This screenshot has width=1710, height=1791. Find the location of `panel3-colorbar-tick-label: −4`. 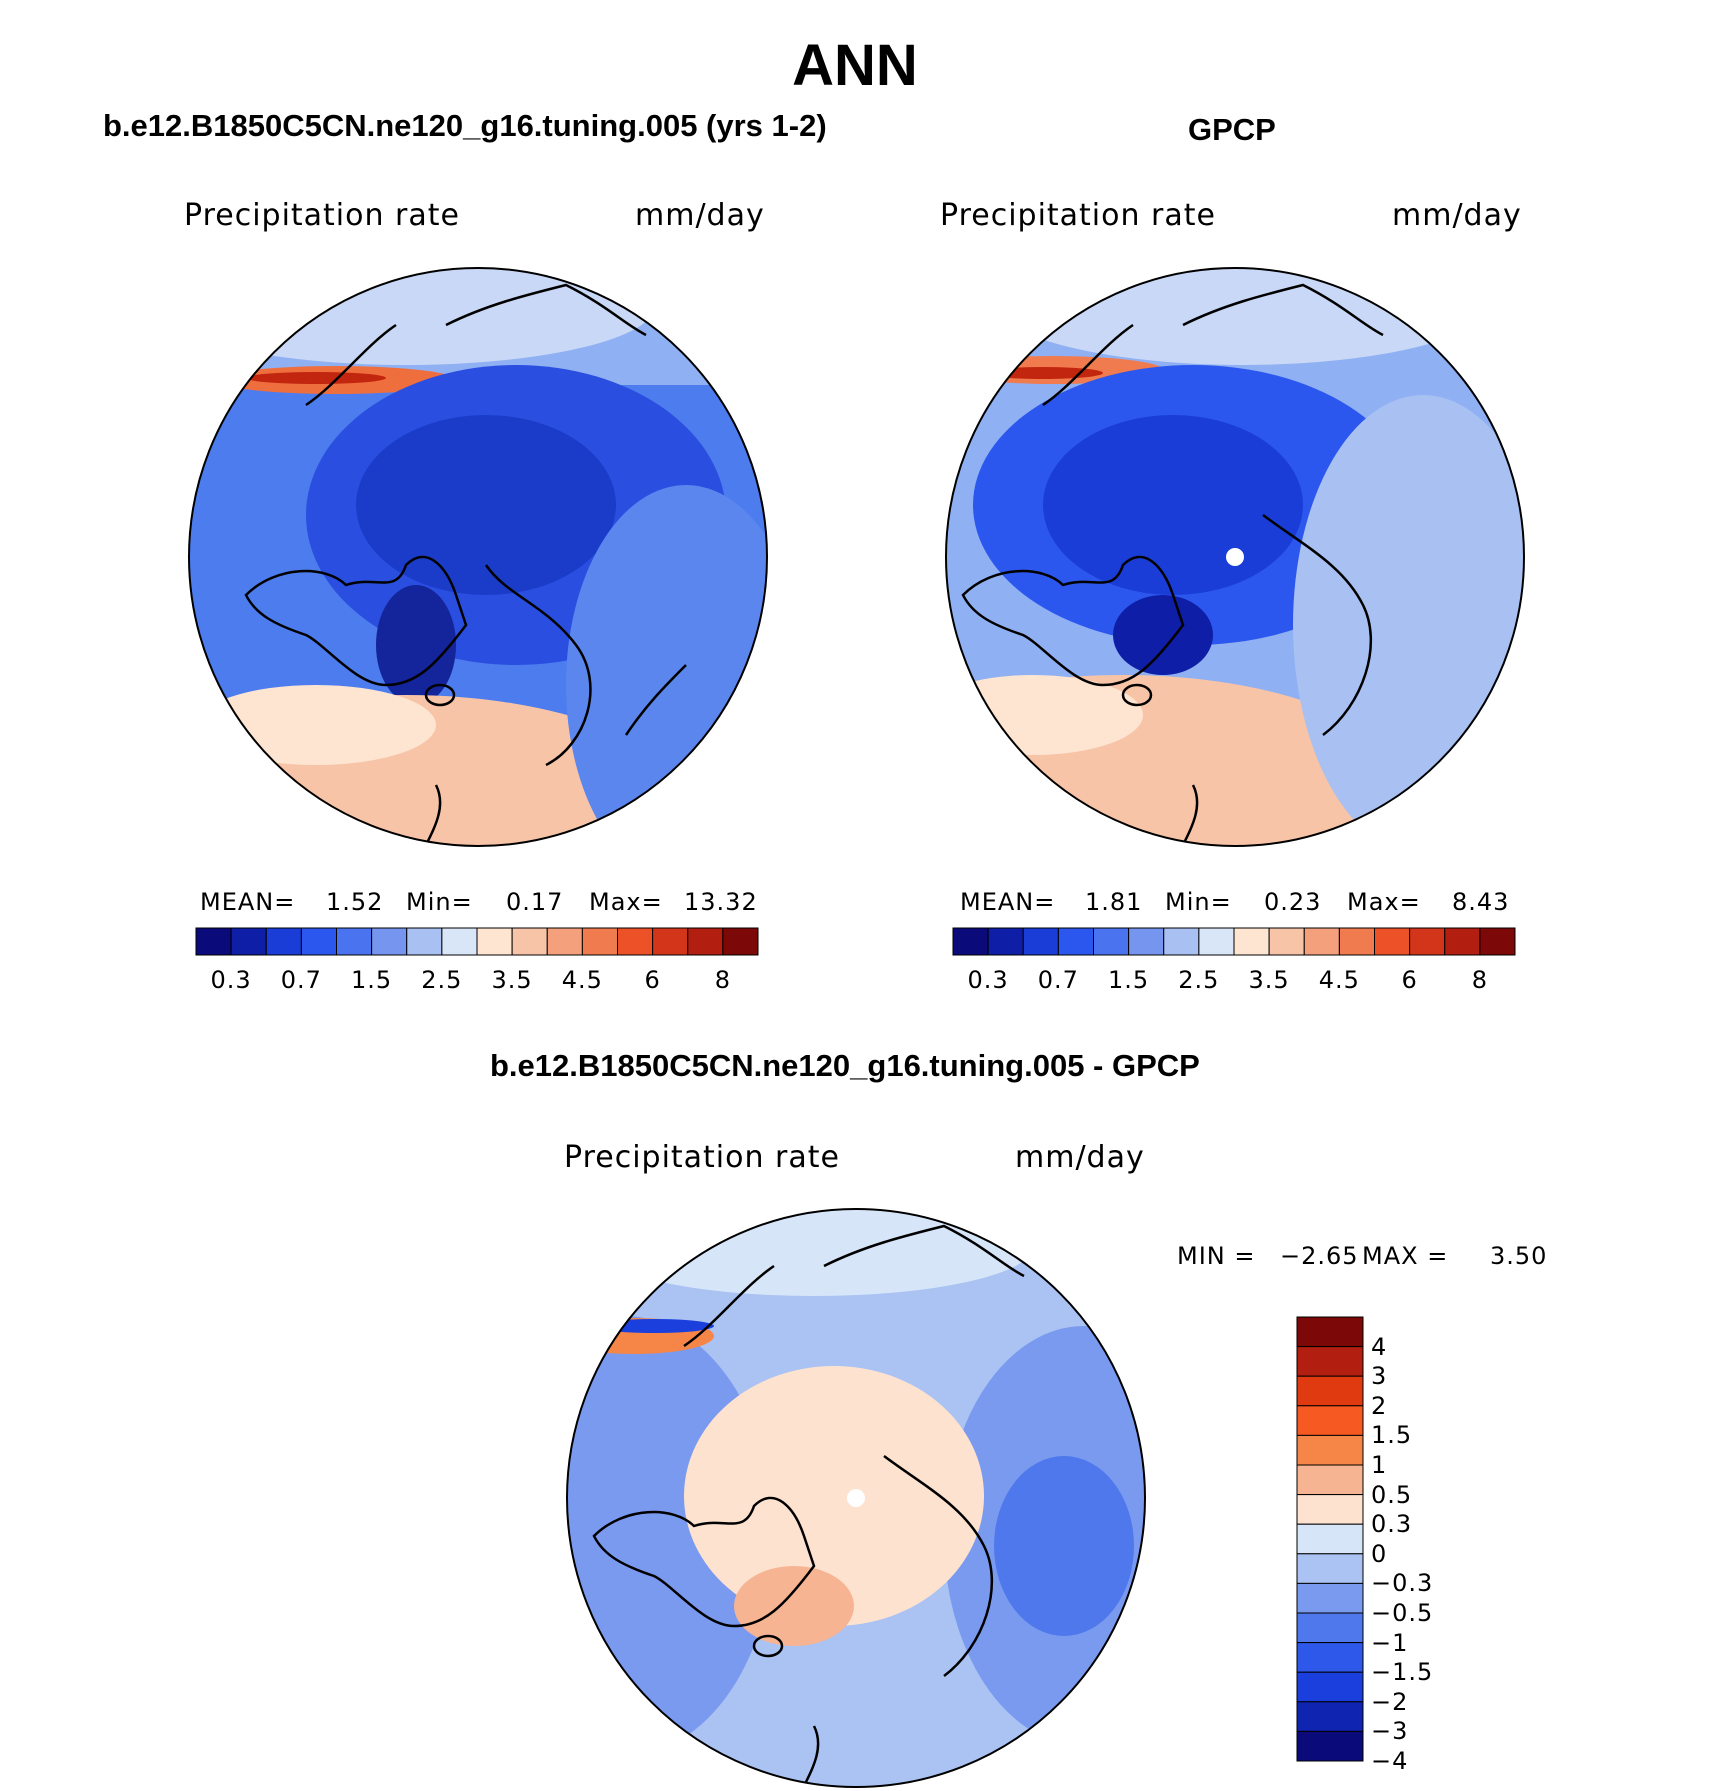

panel3-colorbar-tick-label: −4 is located at coordinates (1390, 1761).